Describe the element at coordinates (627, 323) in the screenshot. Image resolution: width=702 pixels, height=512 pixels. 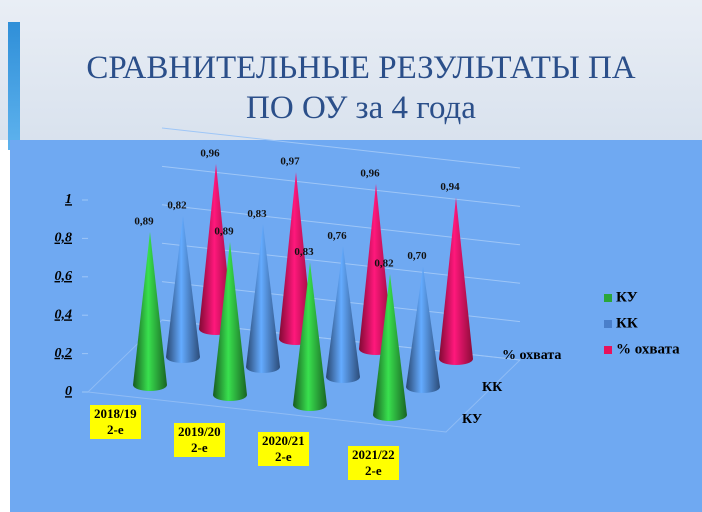
I see `legend-label: КК` at that location.